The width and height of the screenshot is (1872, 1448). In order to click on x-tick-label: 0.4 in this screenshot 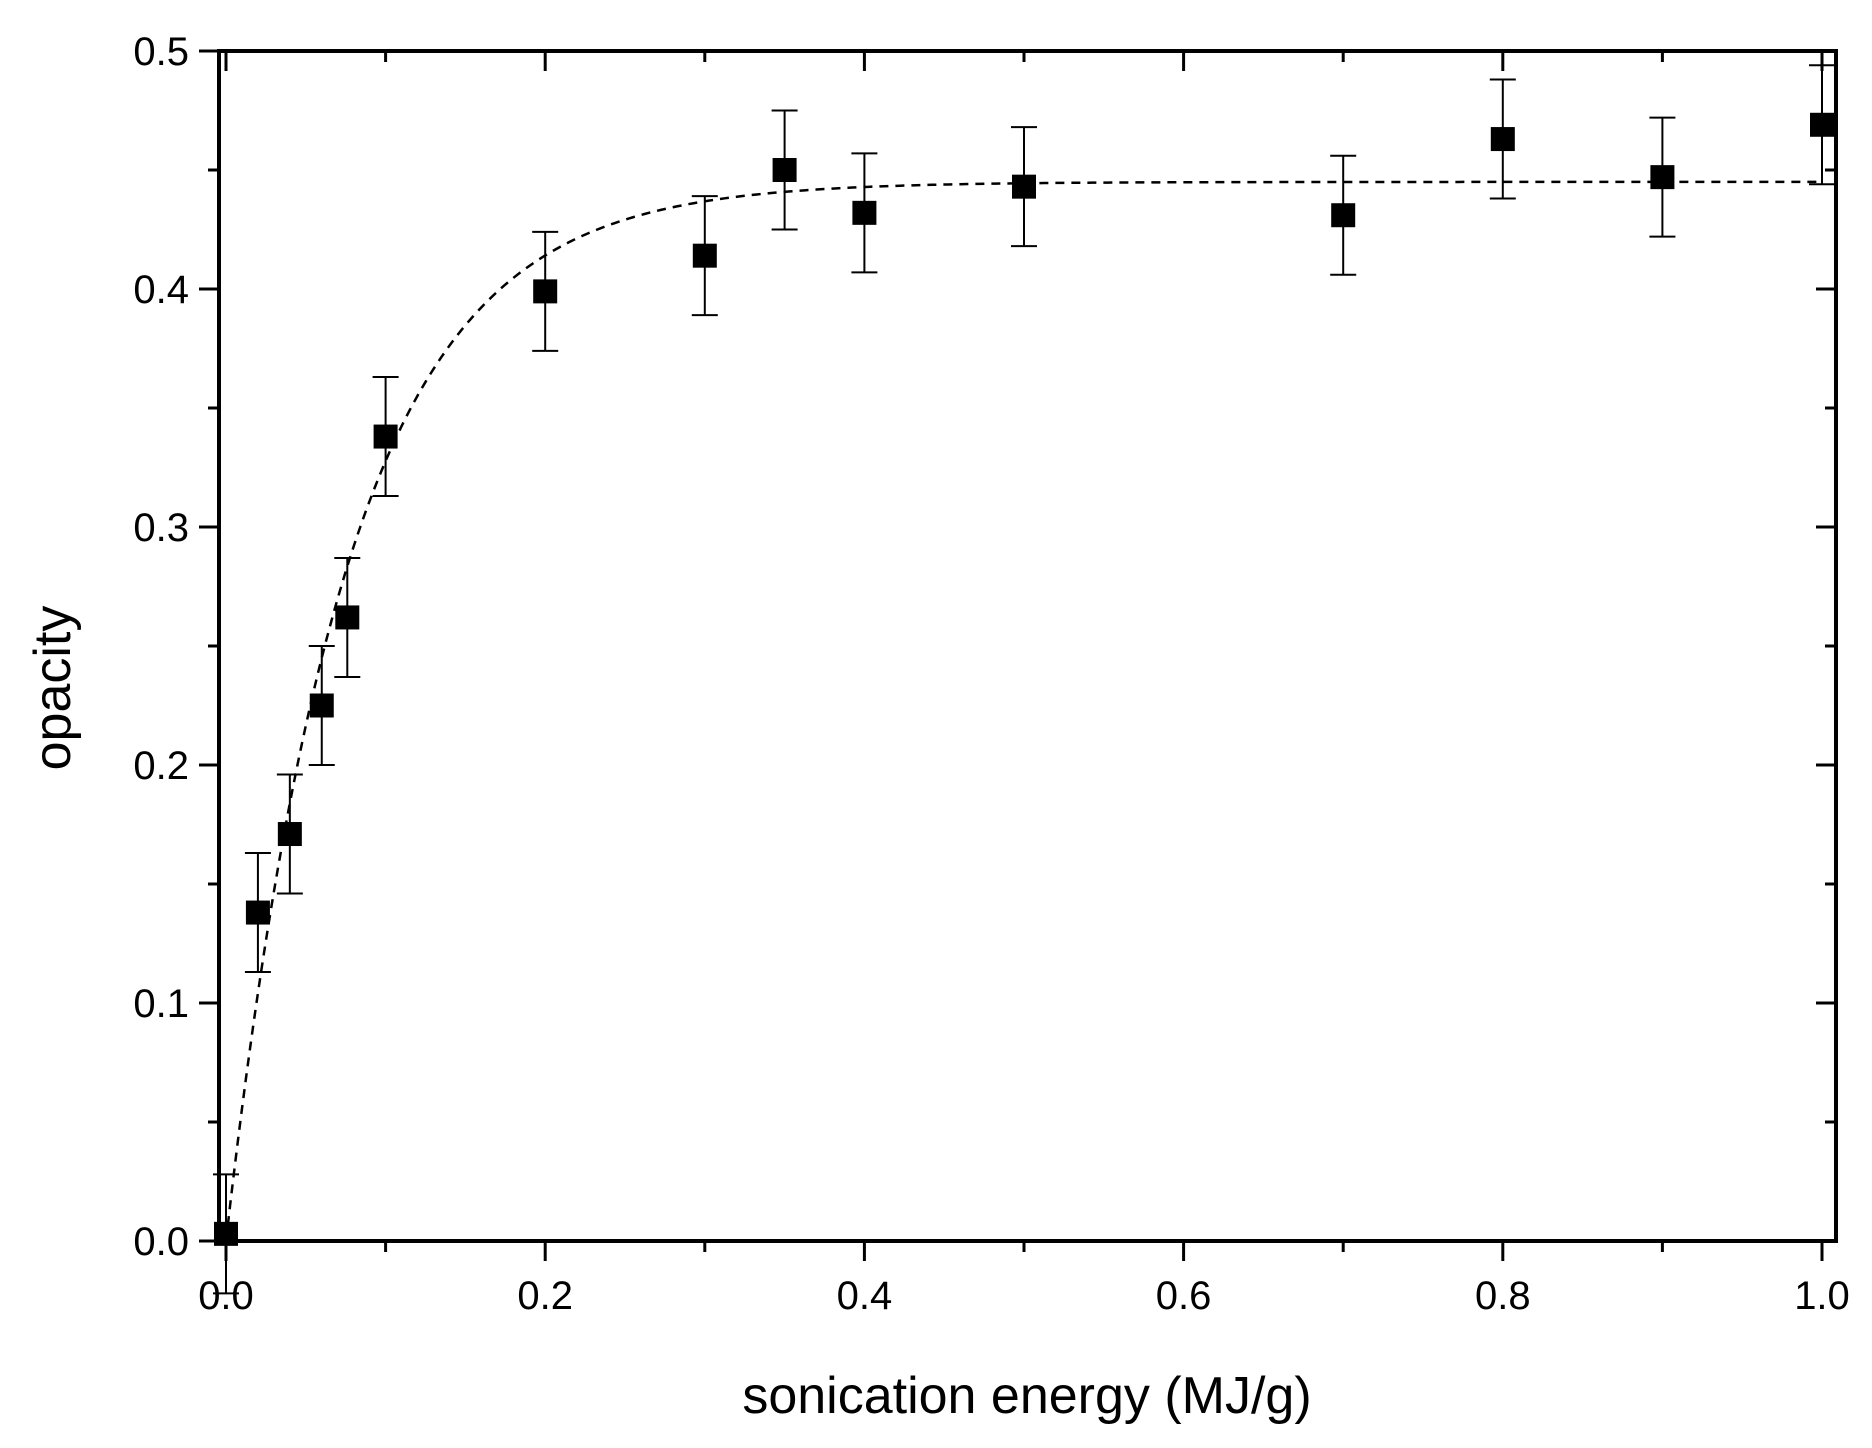, I will do `click(865, 1296)`.